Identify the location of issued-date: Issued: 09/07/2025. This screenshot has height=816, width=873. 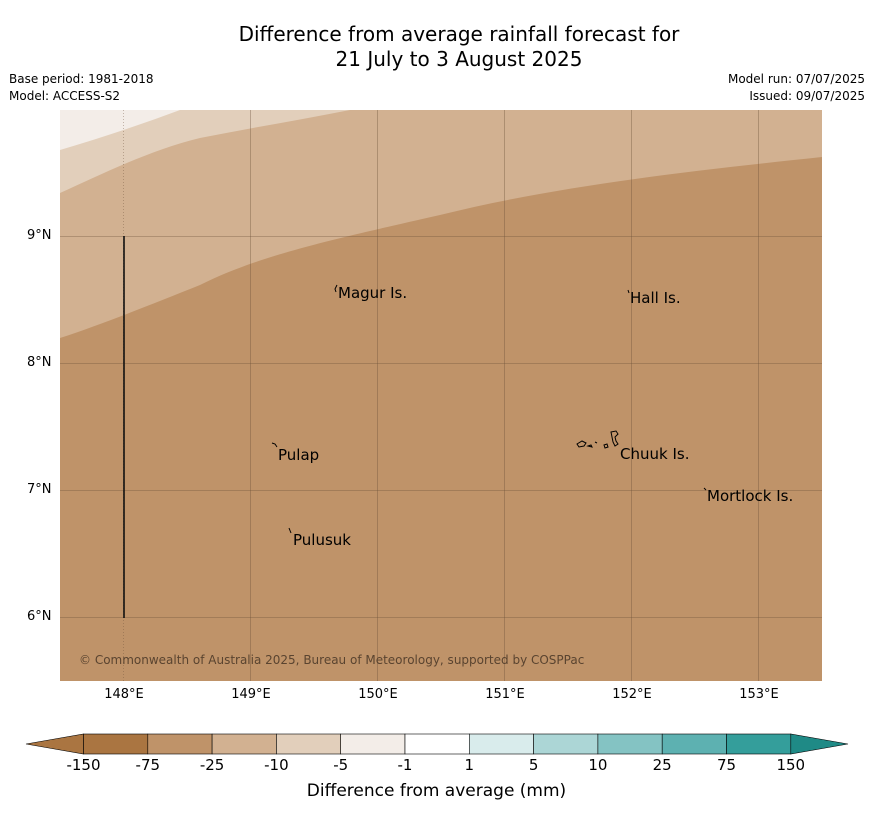
(807, 96).